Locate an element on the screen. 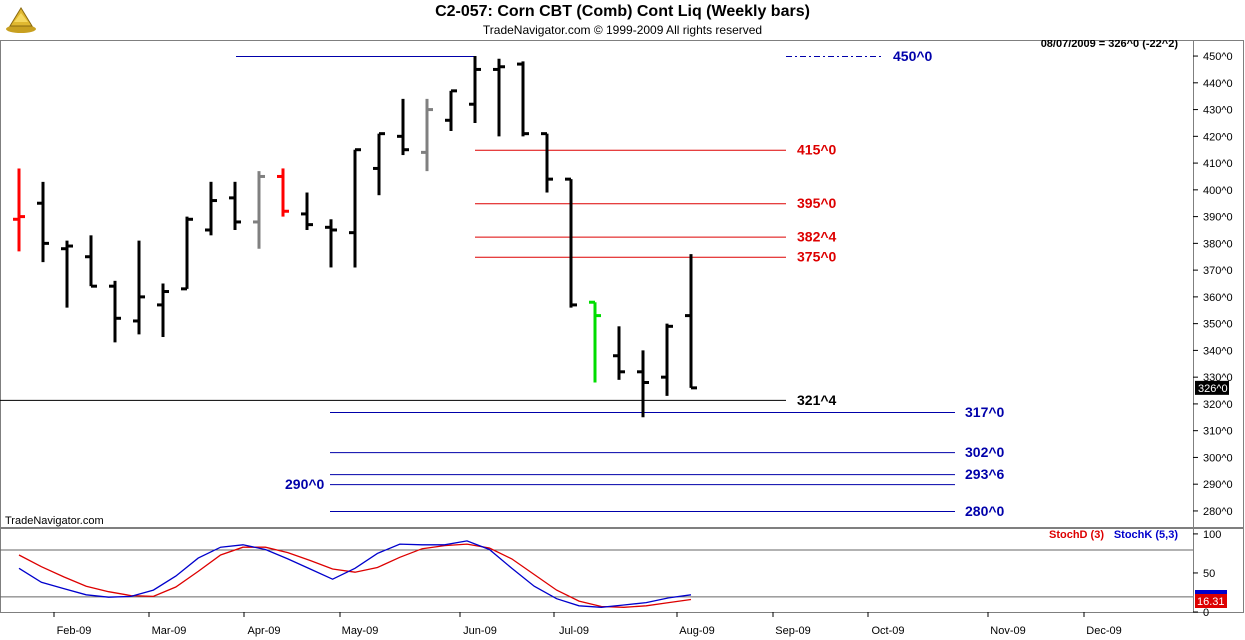 The height and width of the screenshot is (640, 1245). y-tick-label: 410^0 is located at coordinates (1218, 164).